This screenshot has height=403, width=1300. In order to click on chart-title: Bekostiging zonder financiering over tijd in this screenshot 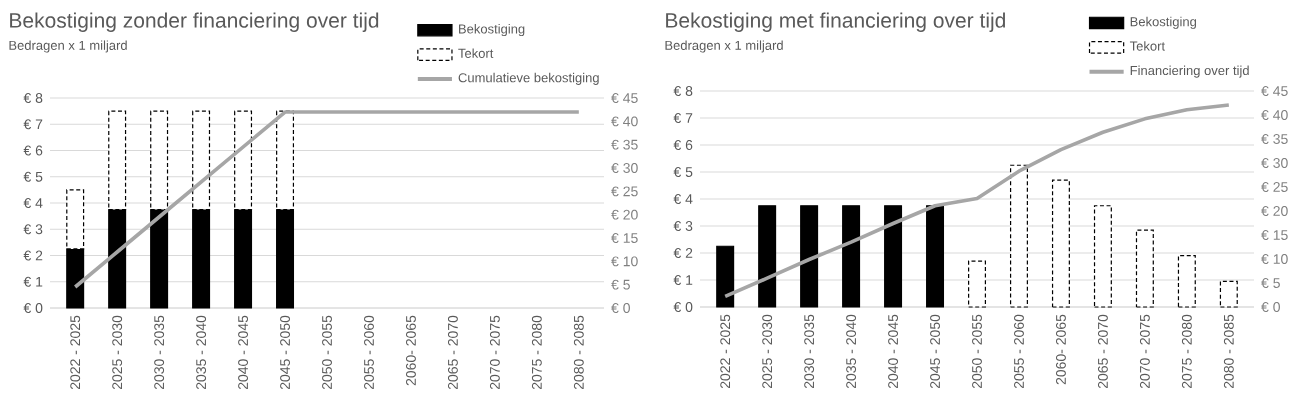, I will do `click(194, 22)`.